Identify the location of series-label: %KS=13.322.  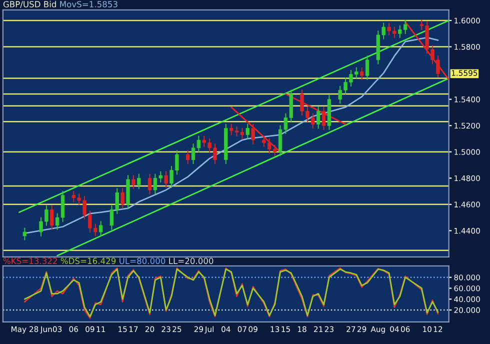
(30, 261).